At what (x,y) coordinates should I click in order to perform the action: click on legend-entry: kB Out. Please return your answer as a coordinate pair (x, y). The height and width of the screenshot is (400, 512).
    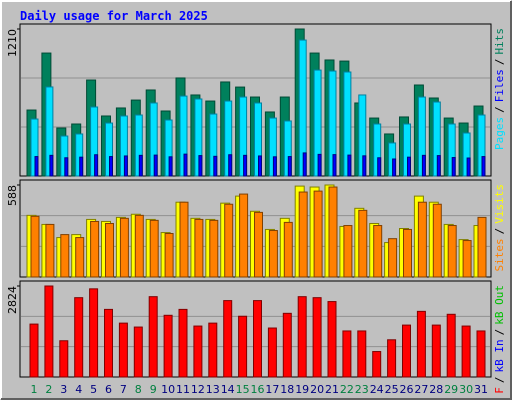
    Looking at the image, I should click on (499, 305).